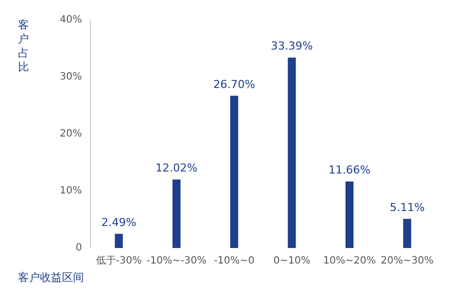 Image resolution: width=450 pixels, height=300 pixels. What do you see at coordinates (234, 261) in the screenshot?
I see `x-tick-label: -10%~0` at bounding box center [234, 261].